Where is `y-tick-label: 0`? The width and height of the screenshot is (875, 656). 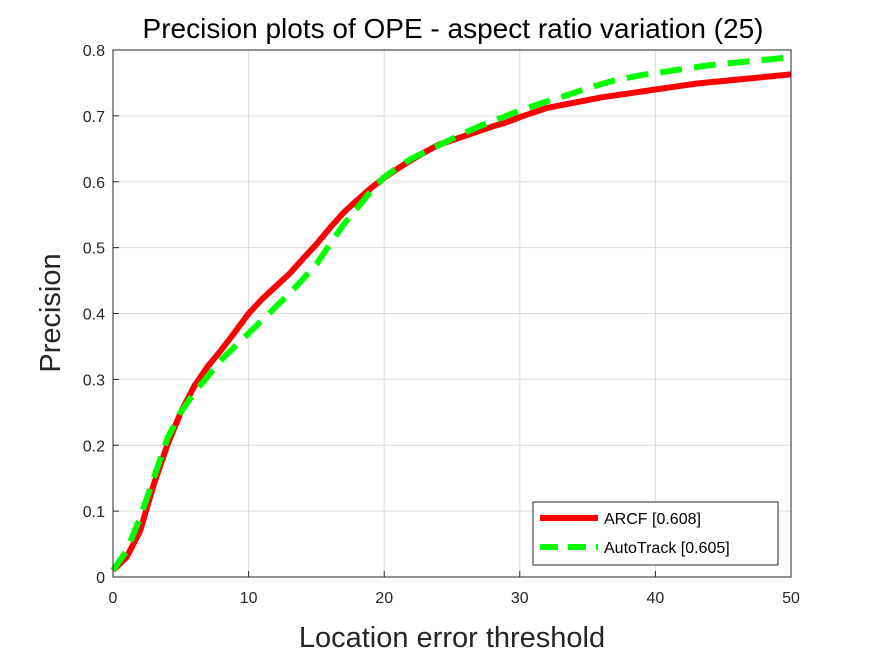 y-tick-label: 0 is located at coordinates (100, 578).